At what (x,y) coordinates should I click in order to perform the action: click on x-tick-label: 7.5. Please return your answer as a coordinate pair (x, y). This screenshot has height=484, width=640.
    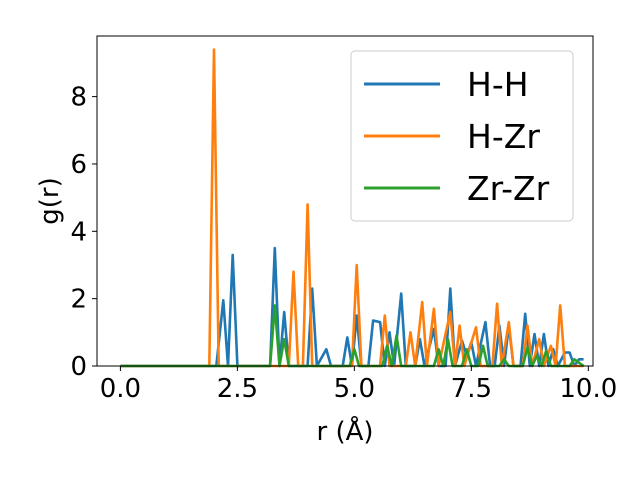
    Looking at the image, I should click on (471, 389).